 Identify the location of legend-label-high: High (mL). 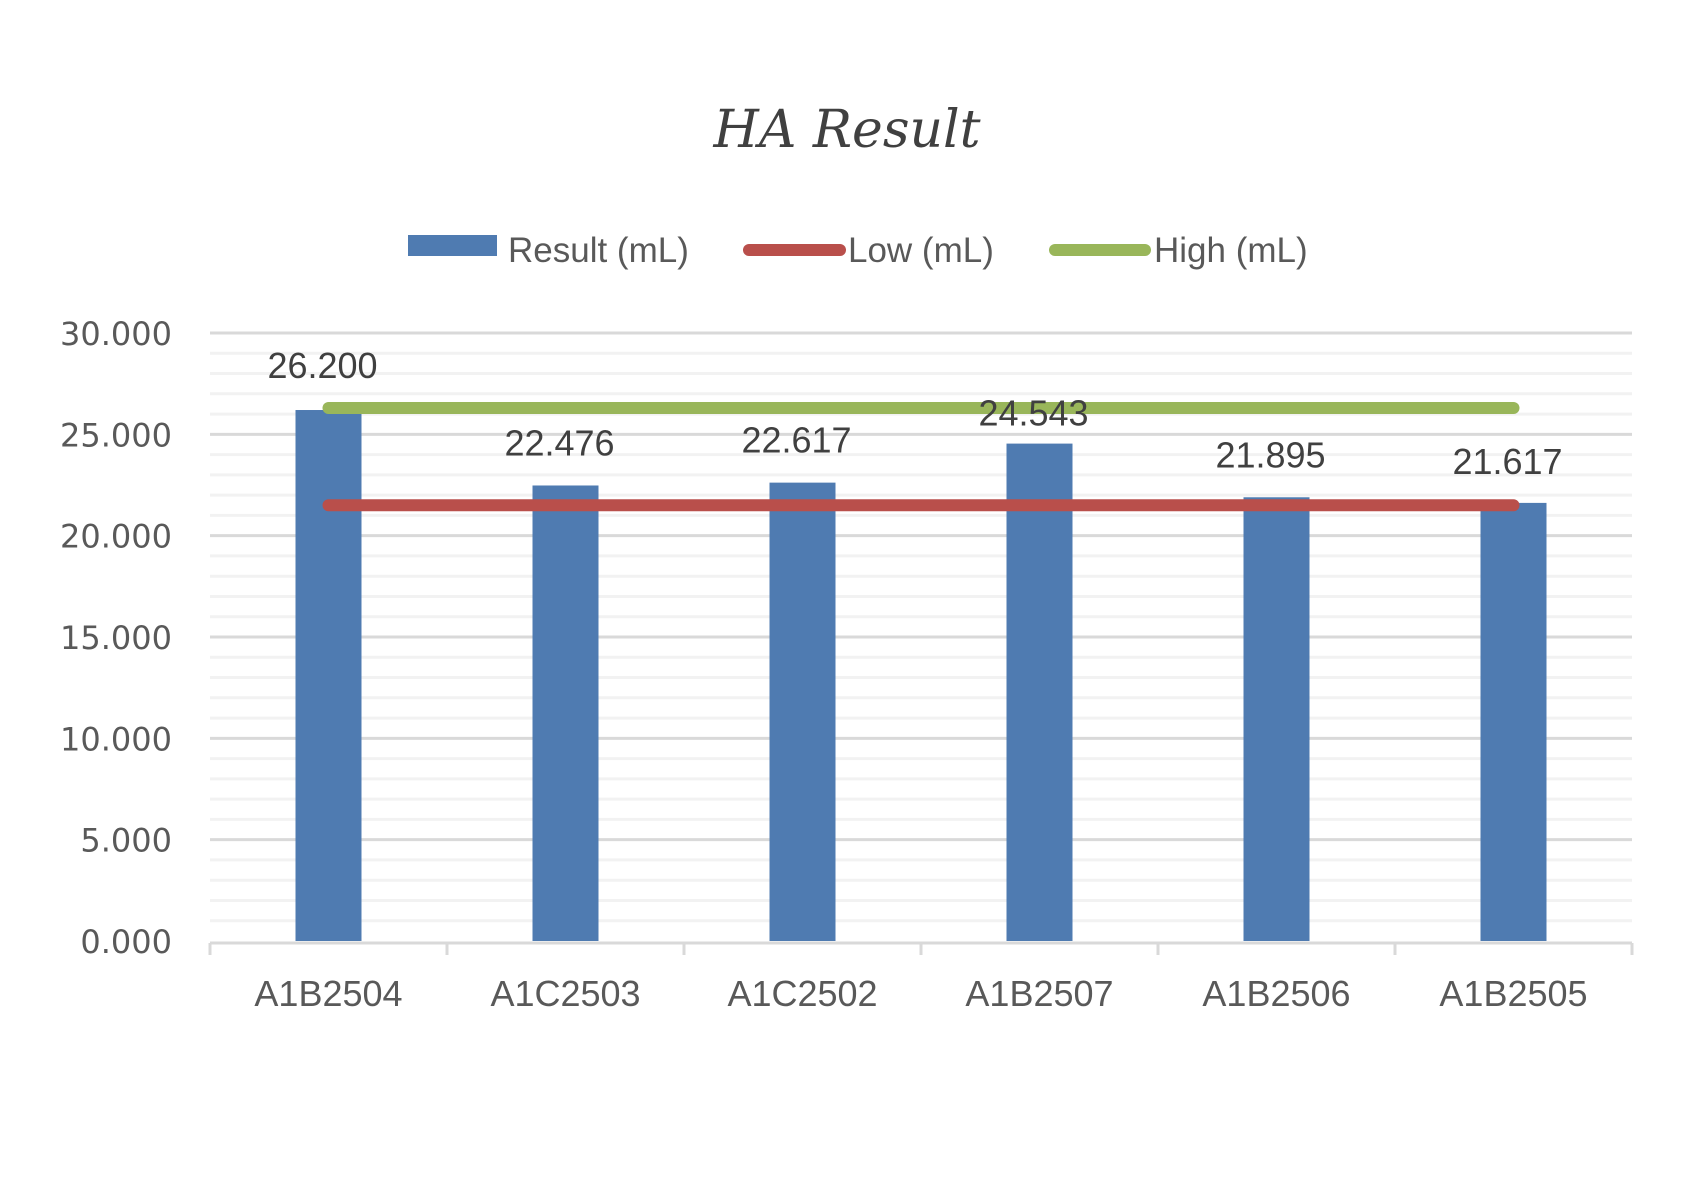
(1231, 250).